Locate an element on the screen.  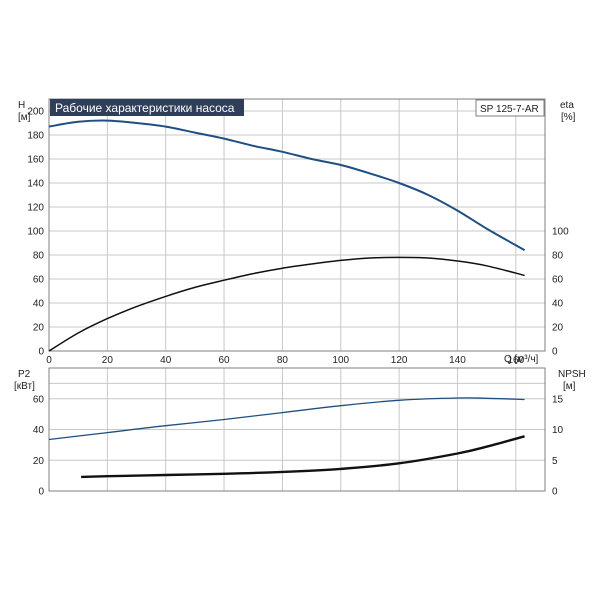
chart-title: Рабочие характеристики насоса is located at coordinates (145, 108).